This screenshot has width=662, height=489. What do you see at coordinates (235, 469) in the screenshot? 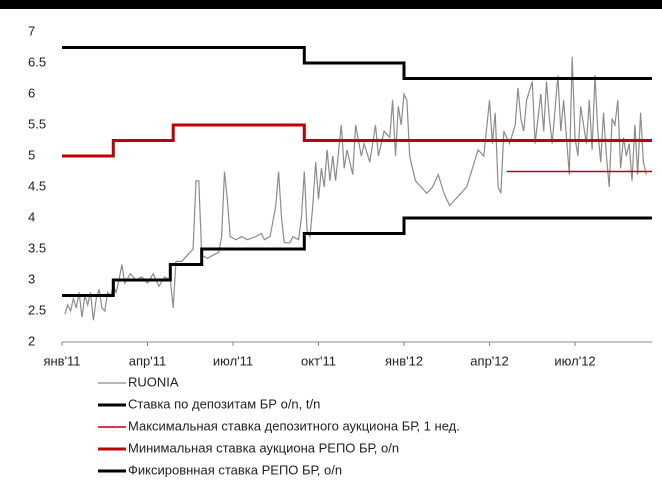
I see `legend-label: Фиксировнная ставка РЕПО БР, o/n` at bounding box center [235, 469].